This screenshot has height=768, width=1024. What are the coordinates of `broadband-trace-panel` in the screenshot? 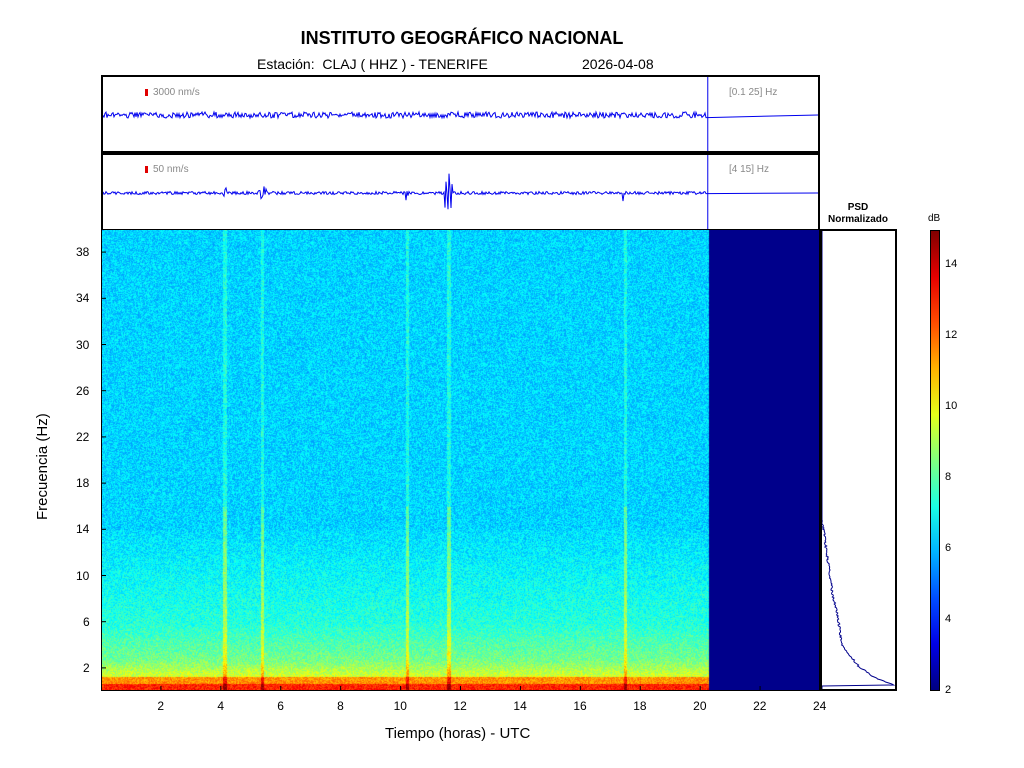 It's located at (460, 114).